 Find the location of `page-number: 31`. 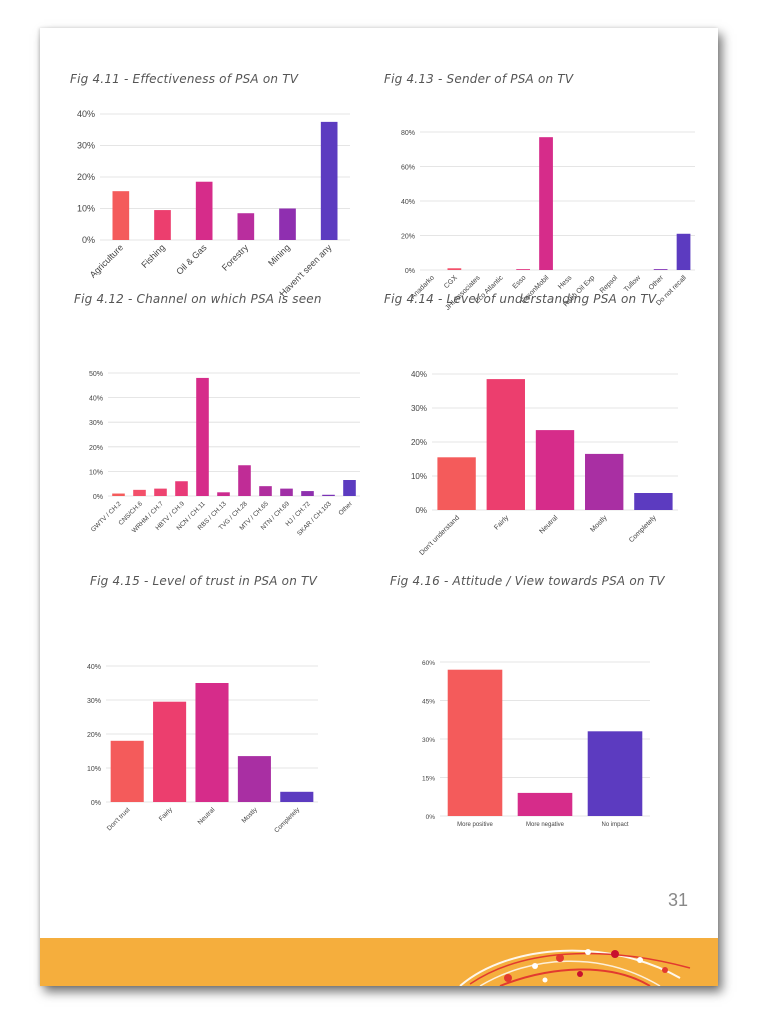

page-number: 31 is located at coordinates (677, 900).